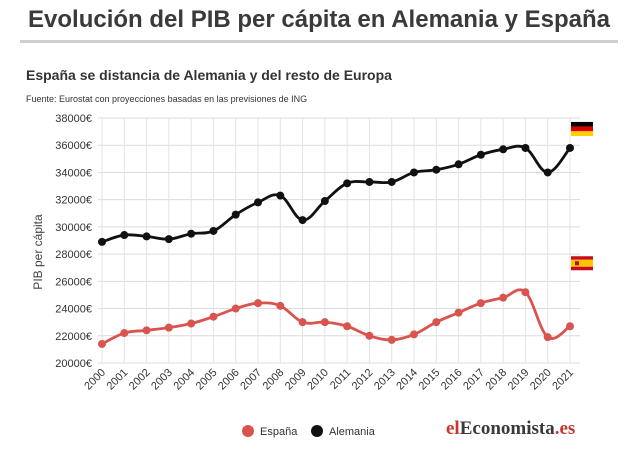 This screenshot has height=450, width=638. Describe the element at coordinates (73, 337) in the screenshot. I see `y-tick-label: 22000€` at that location.